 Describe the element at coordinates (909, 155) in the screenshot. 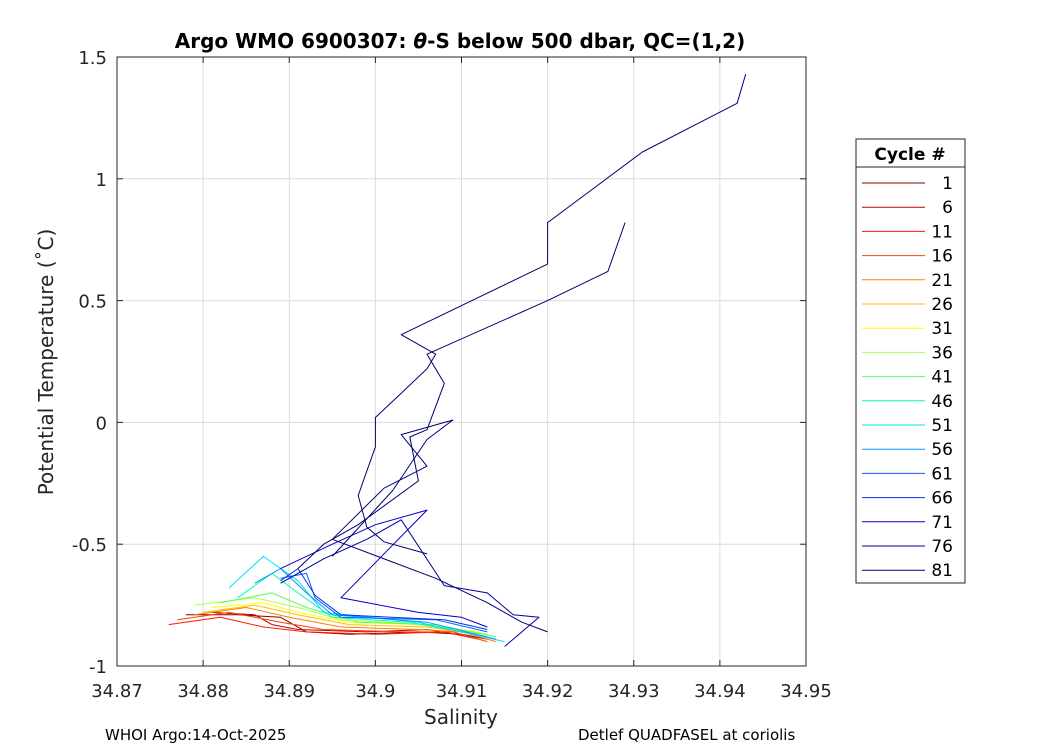

I see `legend-title: Cycle #` at that location.